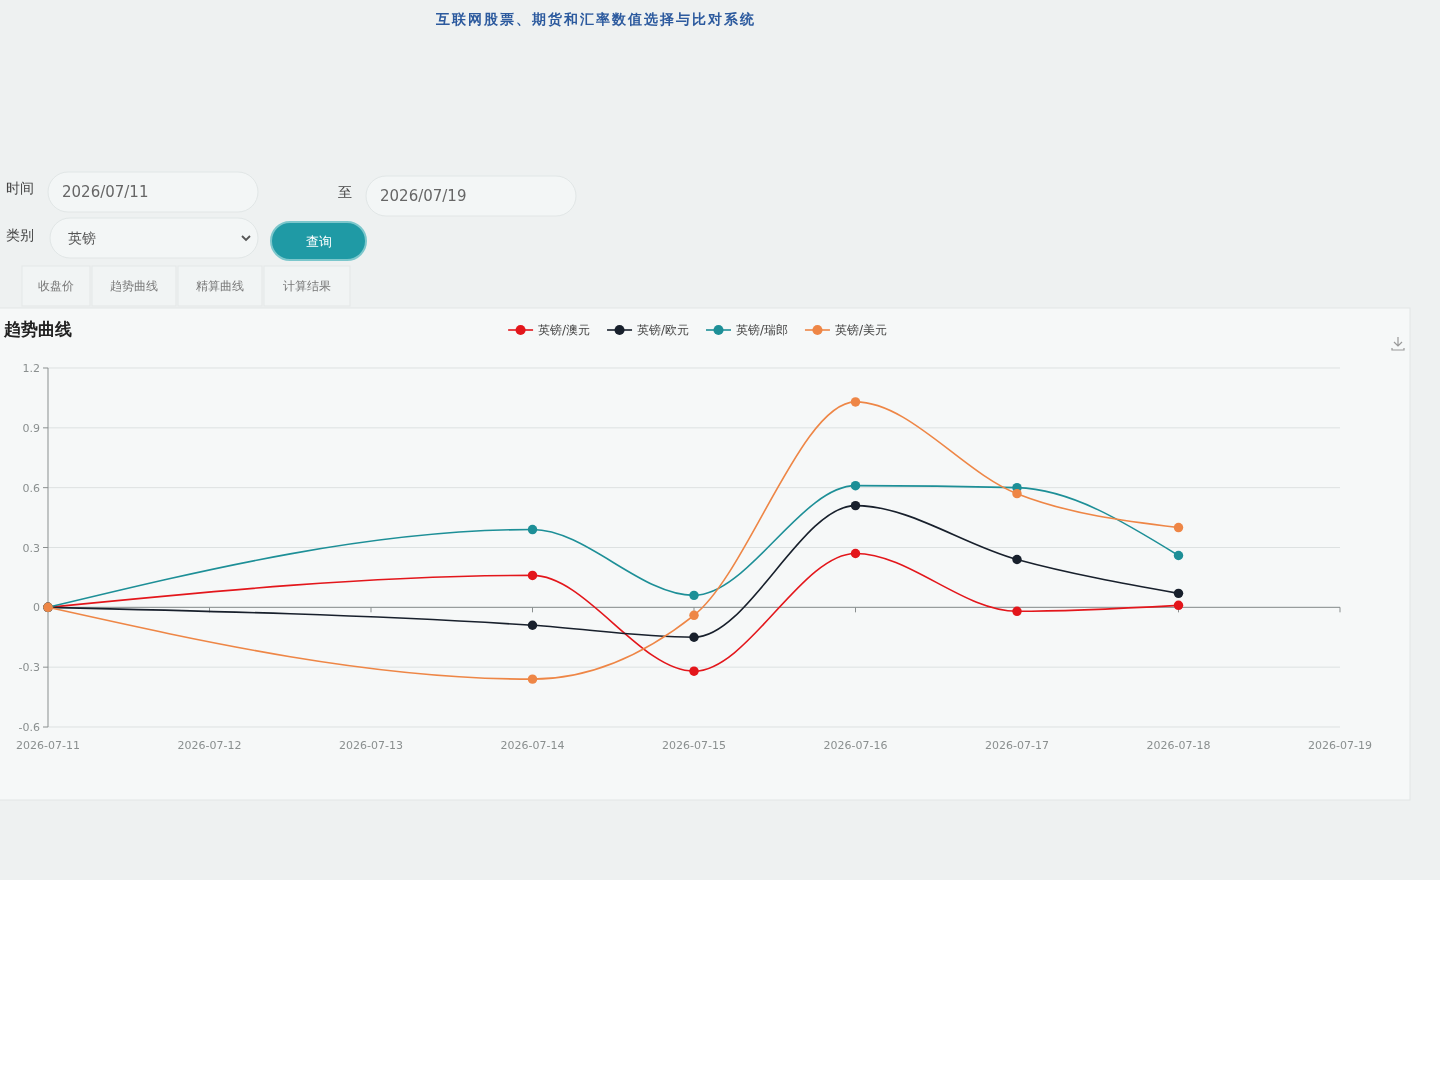 The image size is (1440, 1080). I want to click on query-button: 查询, so click(318, 241).